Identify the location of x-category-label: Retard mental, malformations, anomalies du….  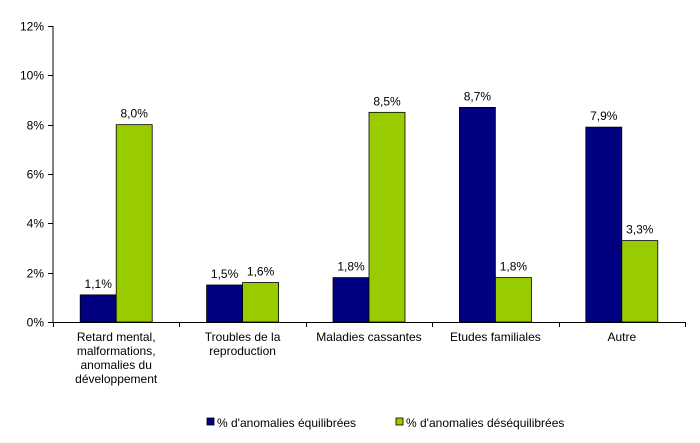
(116, 358).